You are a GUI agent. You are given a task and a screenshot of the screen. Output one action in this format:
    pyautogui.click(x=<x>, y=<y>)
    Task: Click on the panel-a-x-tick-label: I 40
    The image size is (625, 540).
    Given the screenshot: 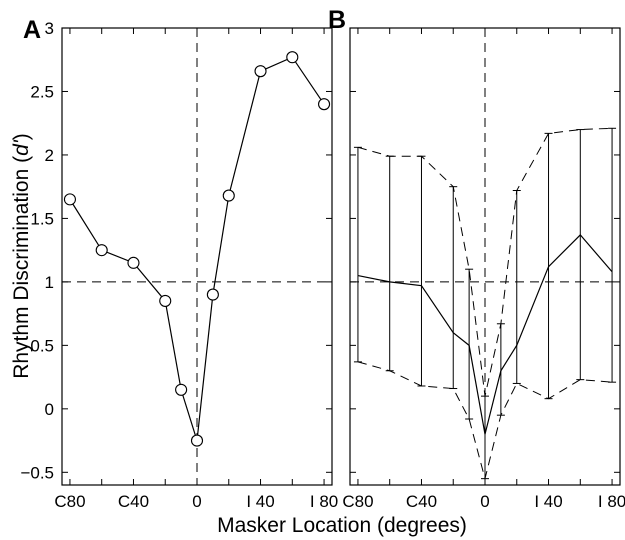 What is the action you would take?
    pyautogui.click(x=260, y=501)
    